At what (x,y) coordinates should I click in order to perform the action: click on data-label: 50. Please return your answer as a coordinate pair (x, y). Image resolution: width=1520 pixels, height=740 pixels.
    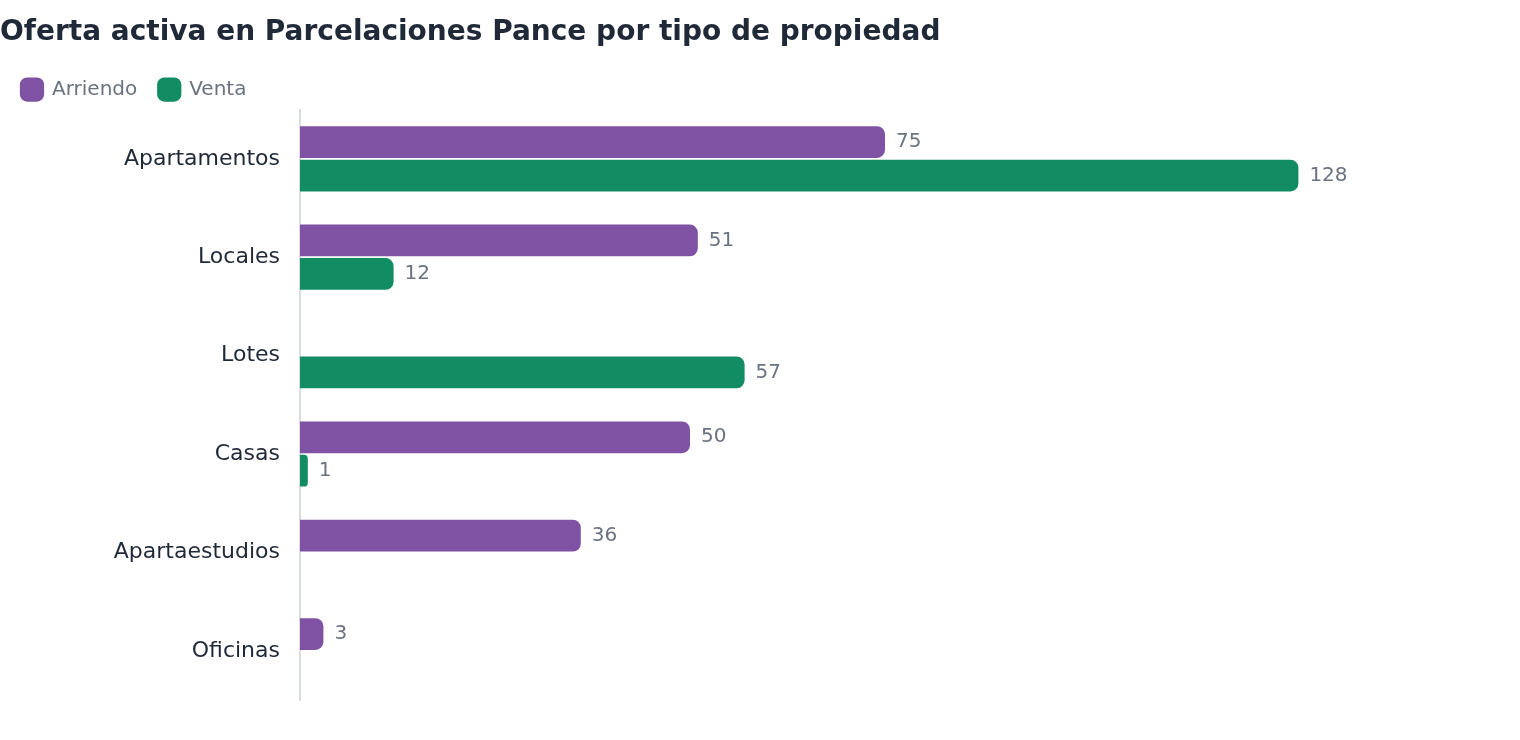
    Looking at the image, I should click on (714, 435).